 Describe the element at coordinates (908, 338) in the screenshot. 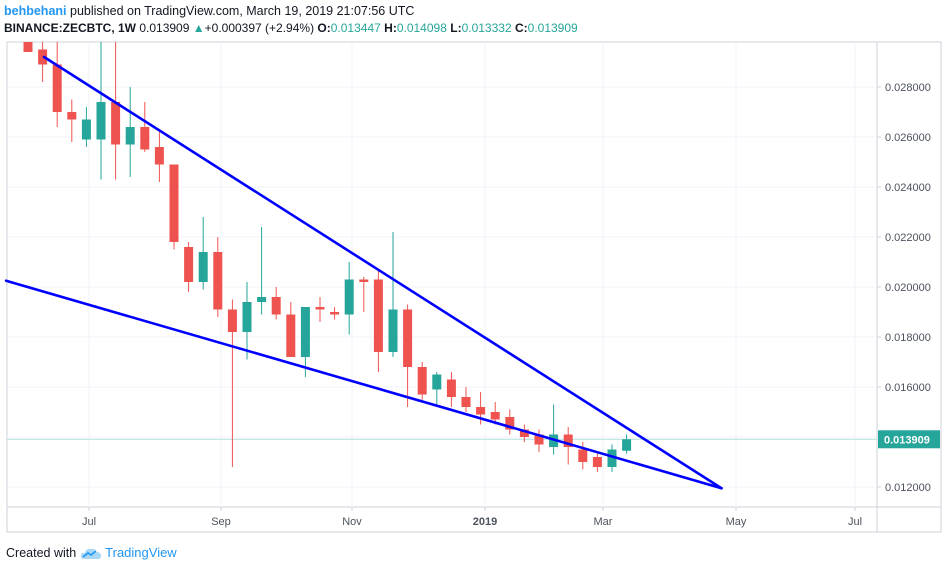

I see `y-tick-label: 0.018000` at that location.